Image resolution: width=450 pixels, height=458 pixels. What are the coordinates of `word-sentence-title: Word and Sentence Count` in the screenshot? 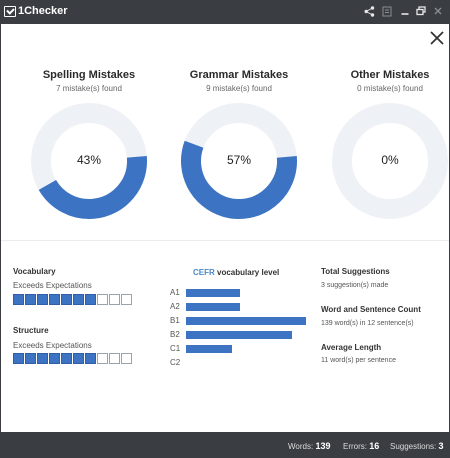 It's located at (371, 309).